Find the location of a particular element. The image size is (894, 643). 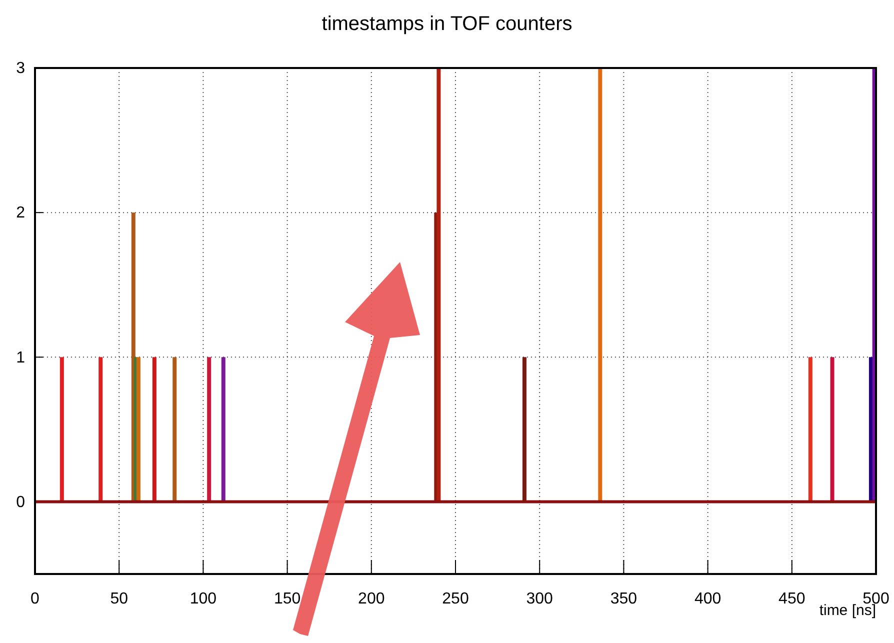

y-tick-label: 1 is located at coordinates (21, 357).